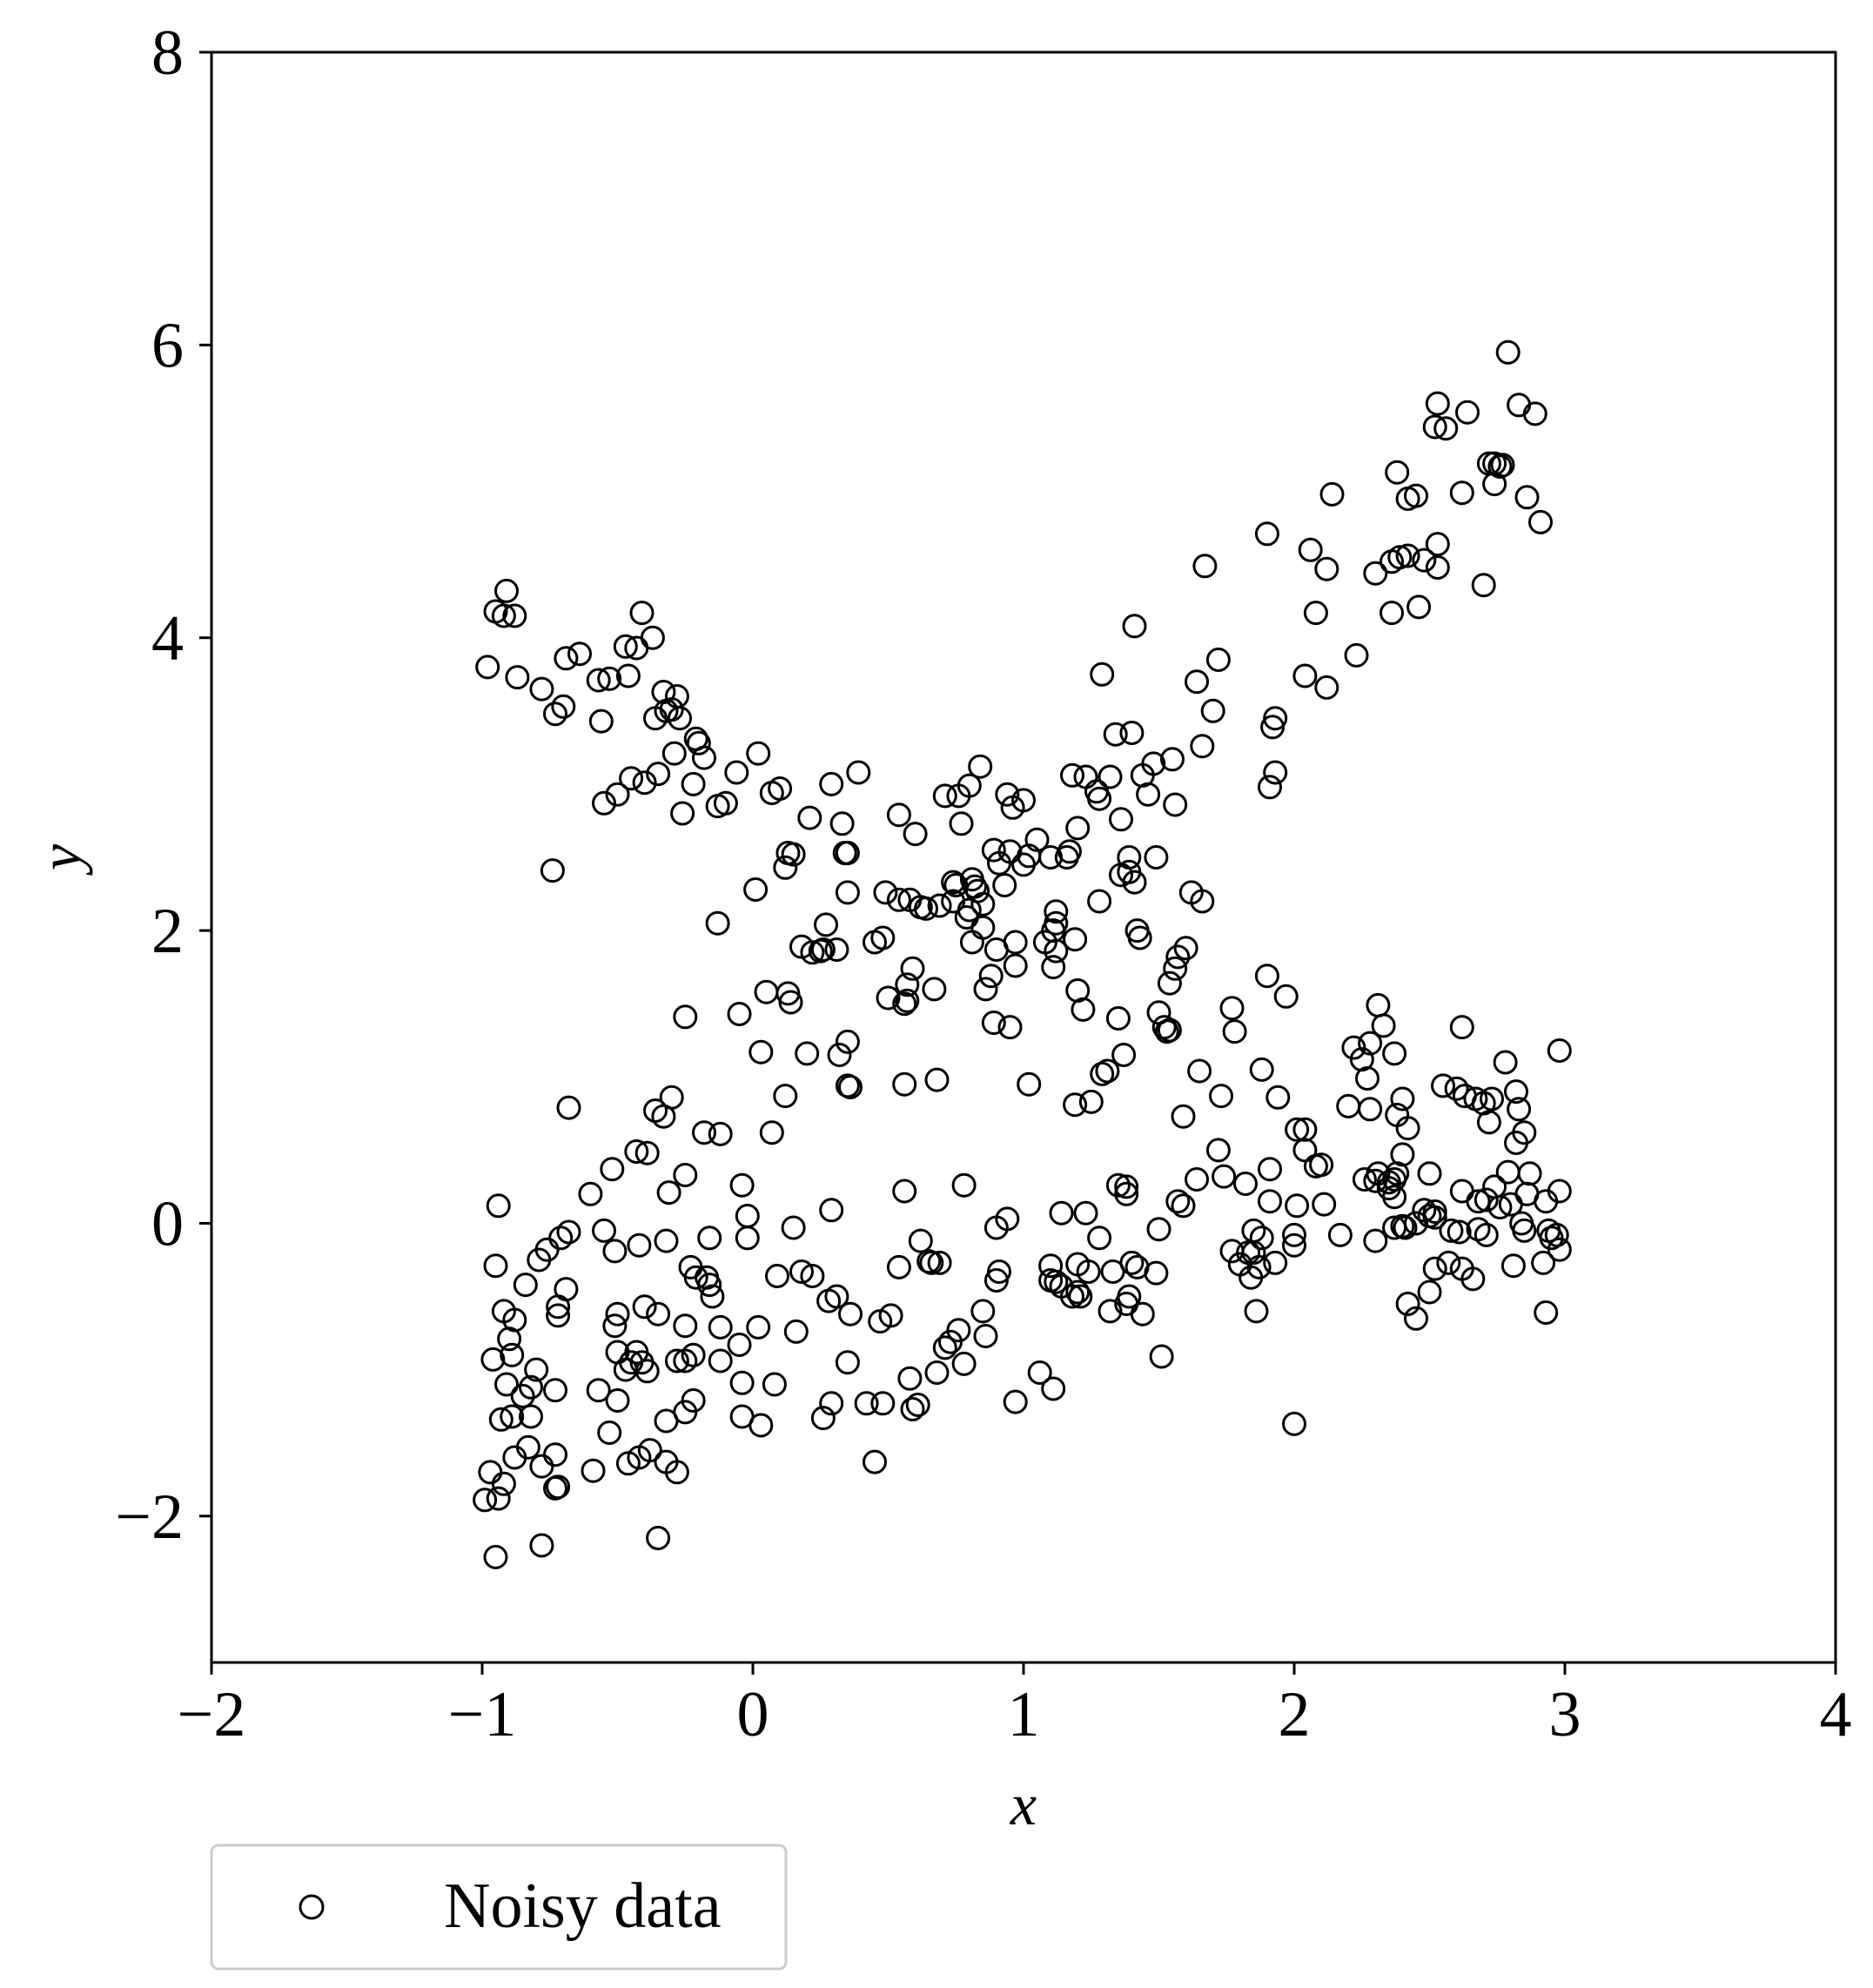  What do you see at coordinates (312, 1907) in the screenshot?
I see `legend-marker-icon` at bounding box center [312, 1907].